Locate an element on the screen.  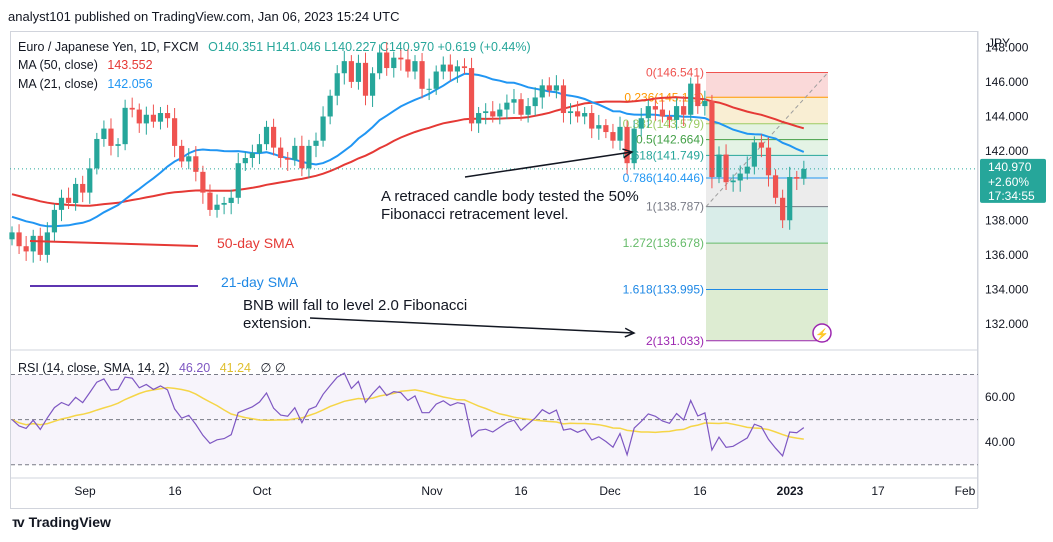
time-tick-label: 17 is located at coordinates (878, 491).